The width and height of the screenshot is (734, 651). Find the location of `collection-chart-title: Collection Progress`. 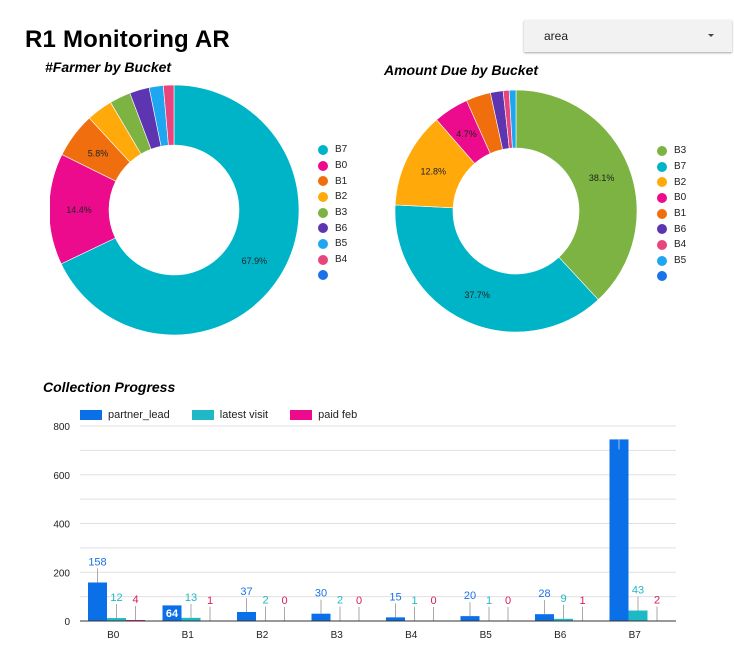

collection-chart-title: Collection Progress is located at coordinates (109, 387).